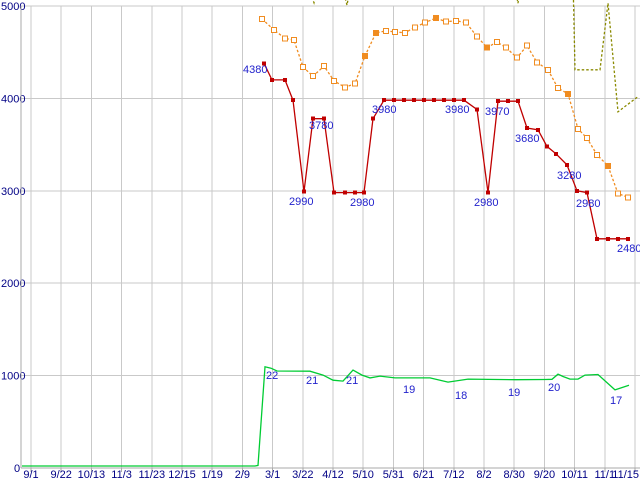 Image resolution: width=640 pixels, height=480 pixels. I want to click on olive-dashed-line, so click(475, 57).